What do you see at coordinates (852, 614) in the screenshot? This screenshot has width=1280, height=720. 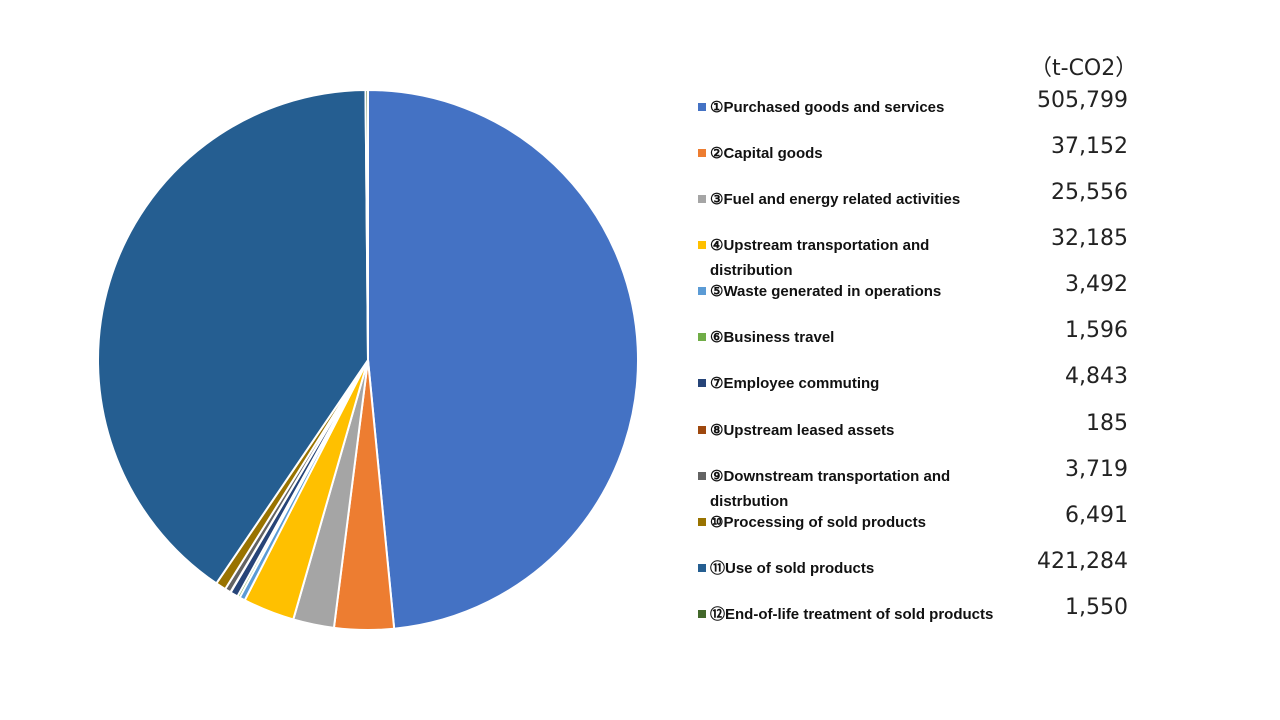 I see `legend-label: ⑫End-of-life treatment of sold products` at bounding box center [852, 614].